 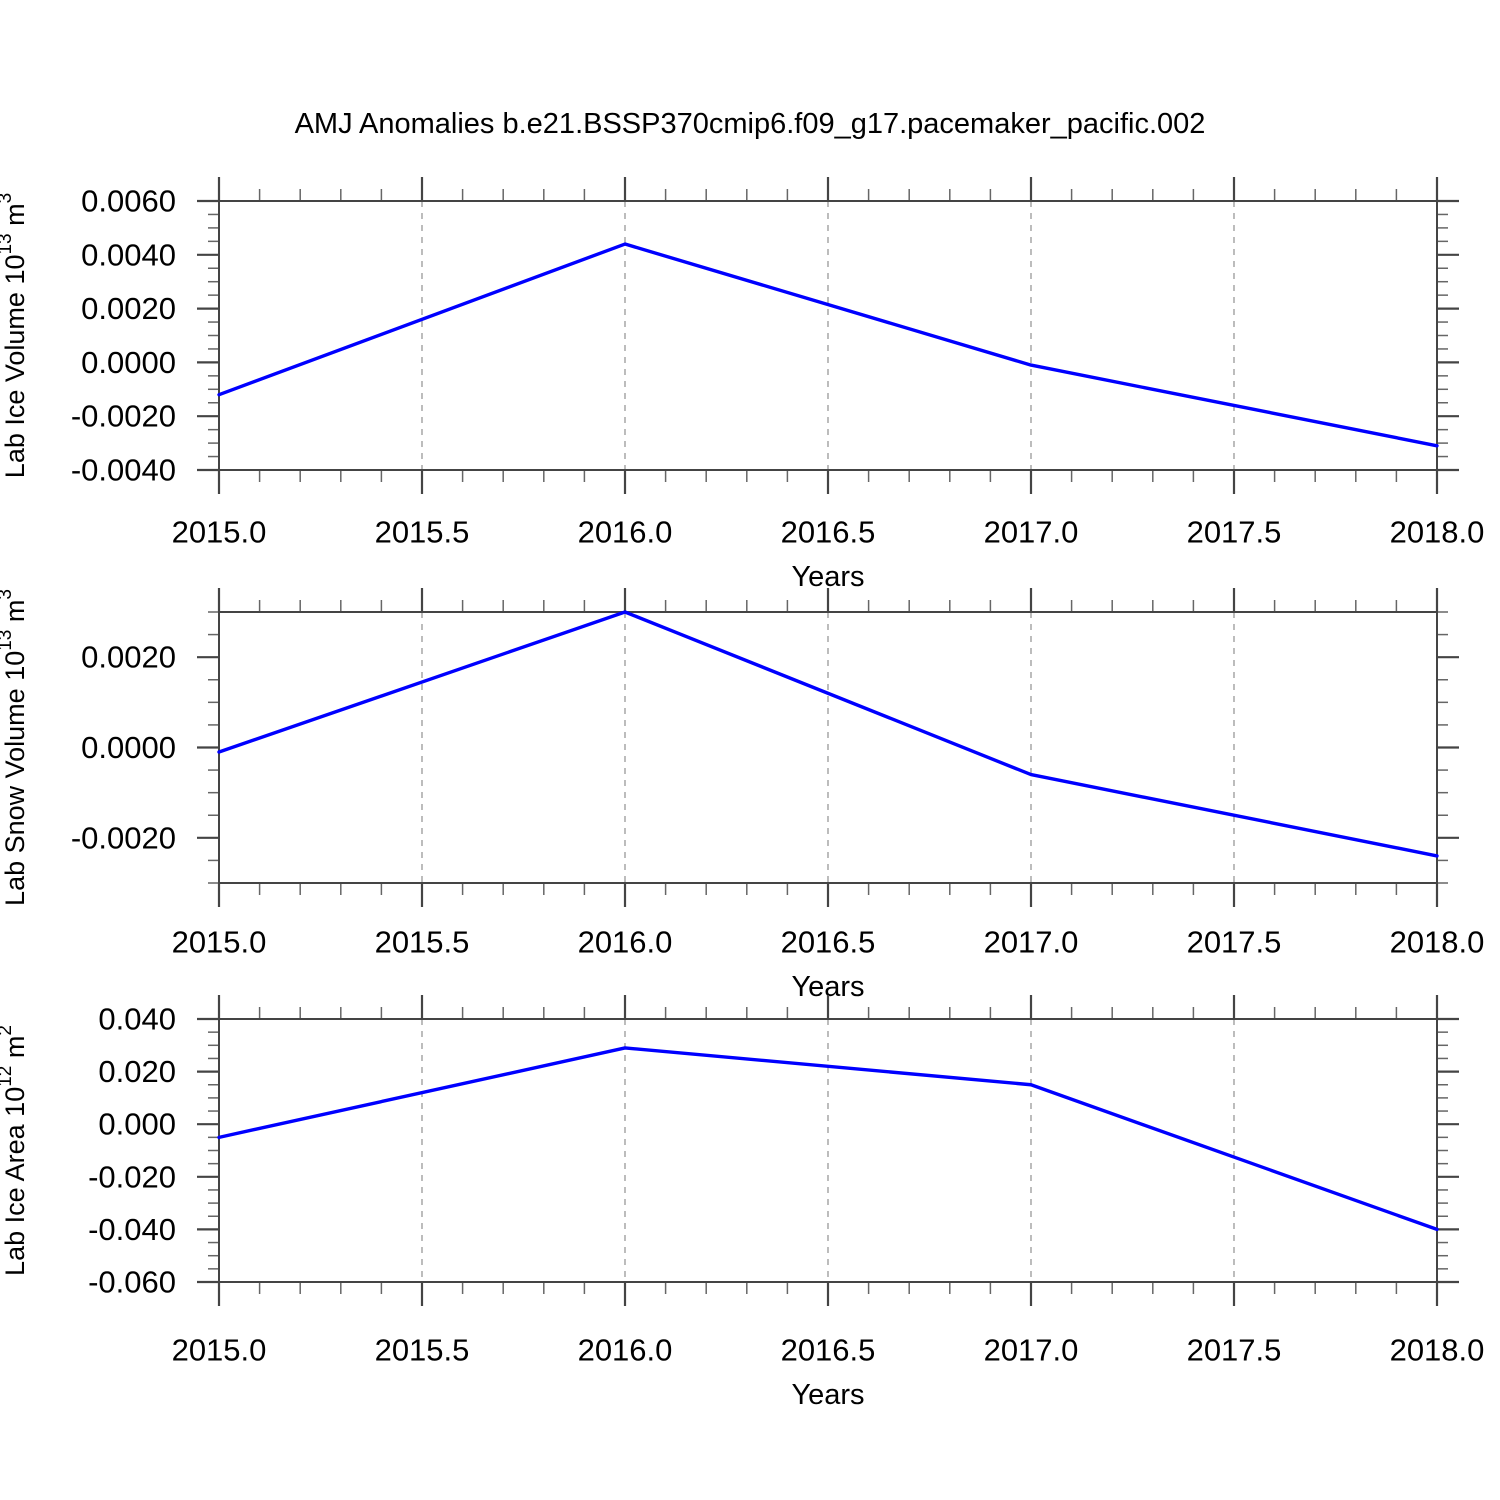 I want to click on y-tick-label: -0.040, so click(x=132, y=1229).